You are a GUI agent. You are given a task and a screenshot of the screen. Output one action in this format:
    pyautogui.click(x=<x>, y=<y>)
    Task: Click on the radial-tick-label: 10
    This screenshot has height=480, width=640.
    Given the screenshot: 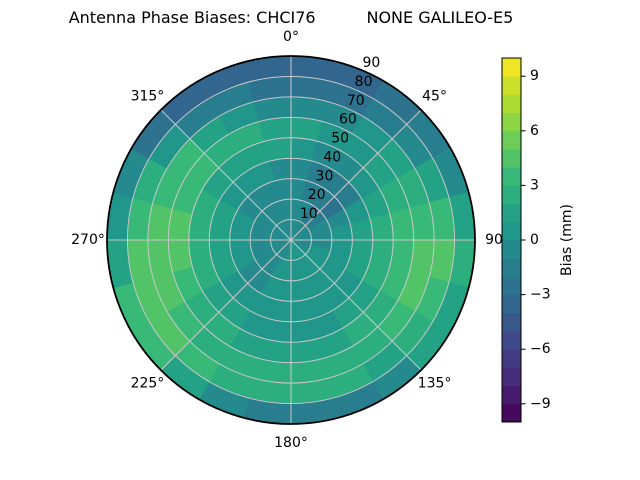 What is the action you would take?
    pyautogui.click(x=309, y=214)
    